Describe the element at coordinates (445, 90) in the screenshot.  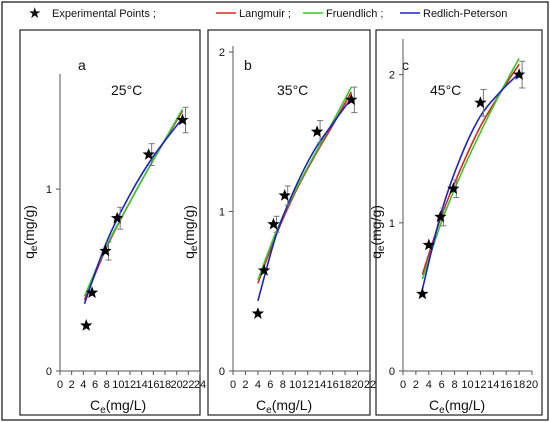
I see `panel-c-temperature: 45°C` at that location.